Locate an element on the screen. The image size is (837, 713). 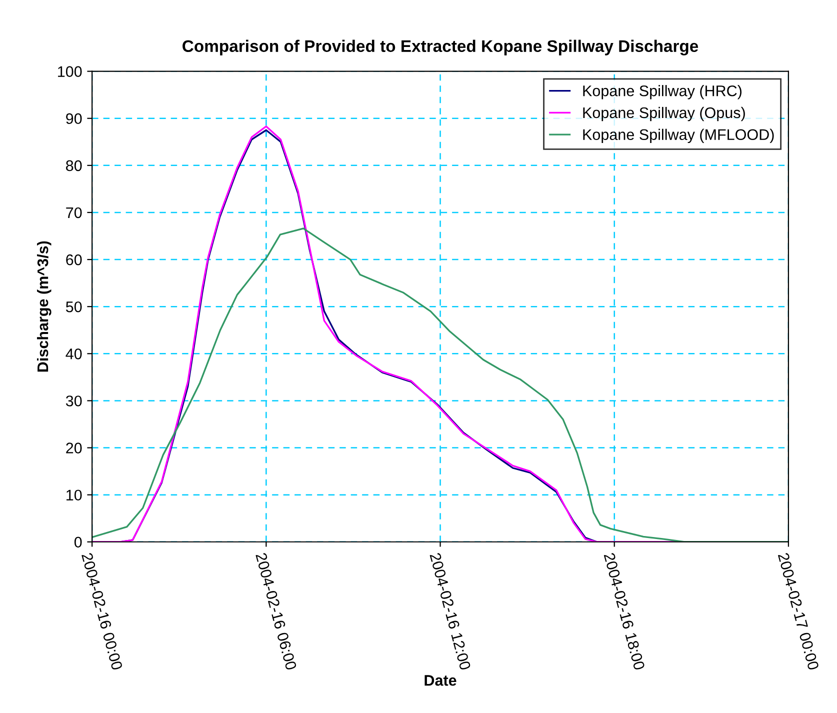
y-tick-label: 10 is located at coordinates (74, 495).